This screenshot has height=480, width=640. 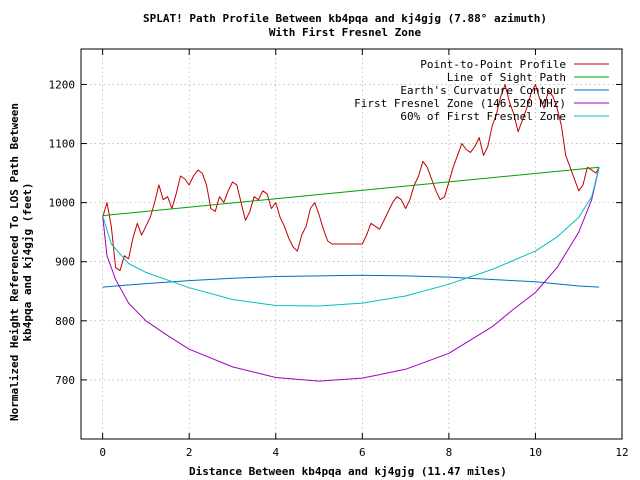 I want to click on y-axis-label-line2: kb4pqa and kj4gjg (feet), so click(x=27, y=262).